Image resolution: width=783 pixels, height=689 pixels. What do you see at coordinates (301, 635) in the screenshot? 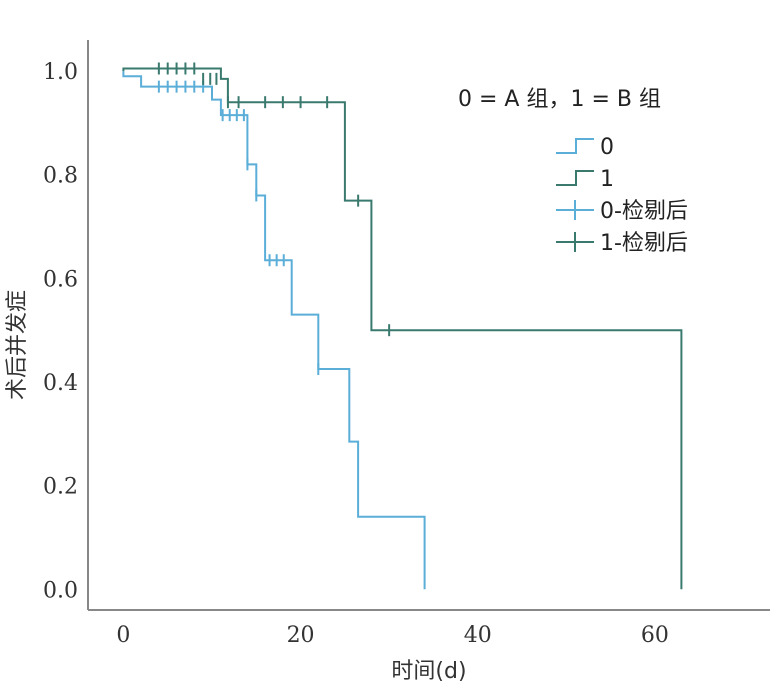
I see `x-tick-label: 20` at bounding box center [301, 635].